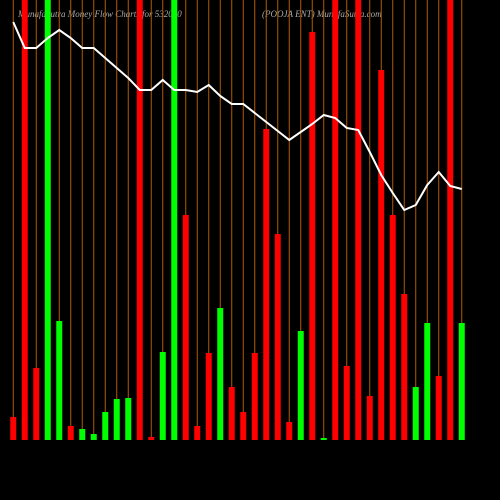 The width and height of the screenshot is (500, 500). What do you see at coordinates (322, 14) in the screenshot?
I see `chart-subtitle: (POOJA ENT) MunafaSutra.com` at bounding box center [322, 14].